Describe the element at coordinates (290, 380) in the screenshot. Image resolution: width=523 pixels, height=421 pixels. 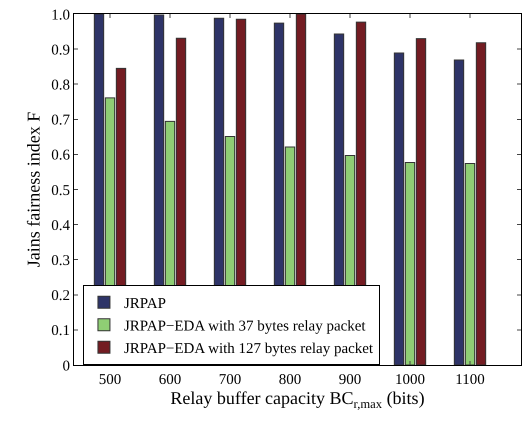
I see `x-tick-label: 800` at that location.